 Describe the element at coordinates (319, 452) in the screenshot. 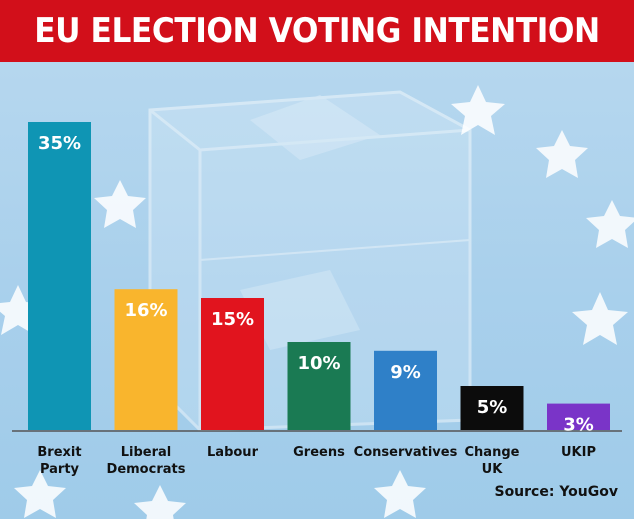

I see `category-label: Greens` at that location.